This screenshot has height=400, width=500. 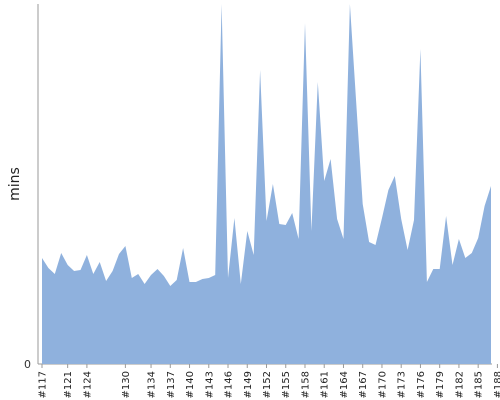 I want to click on x-tick-label: #170, so click(x=383, y=384).